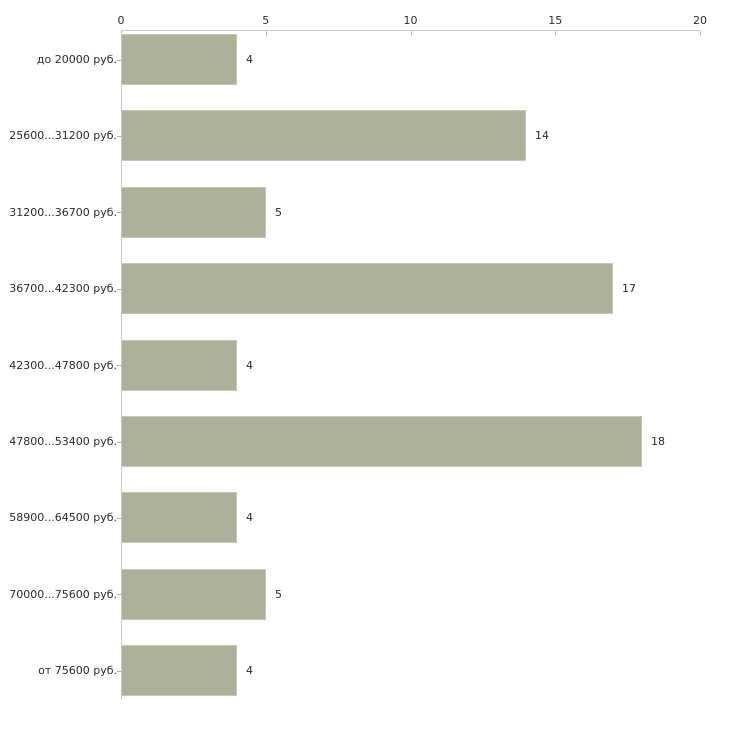  I want to click on category-label: 36700...42300 руб., so click(63, 289).